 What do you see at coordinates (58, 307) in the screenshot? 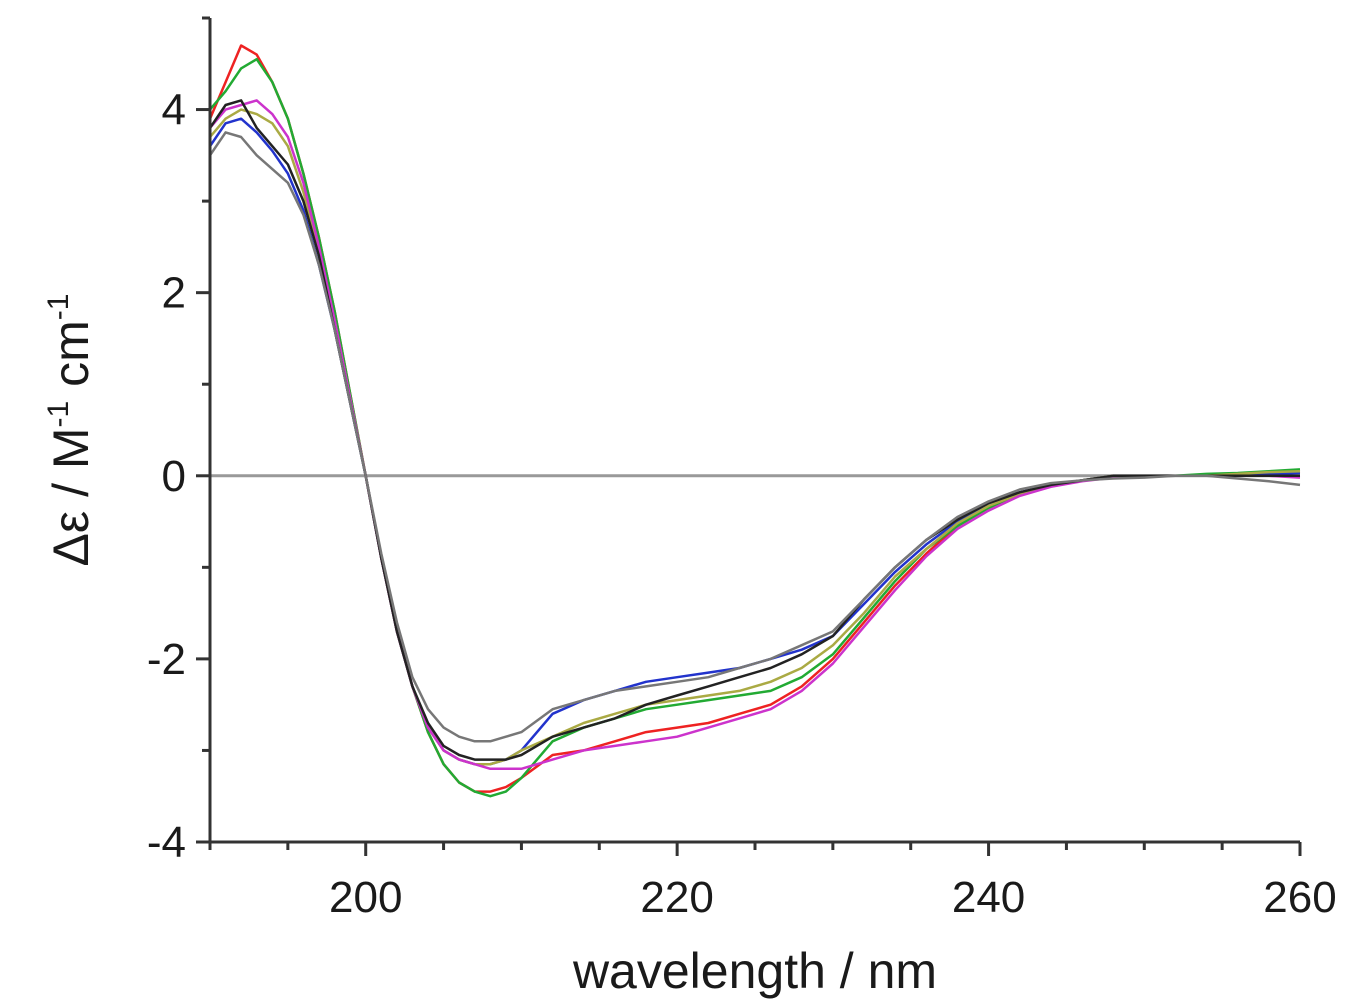
I see `y-axis-label-sup2: -1` at bounding box center [58, 307].